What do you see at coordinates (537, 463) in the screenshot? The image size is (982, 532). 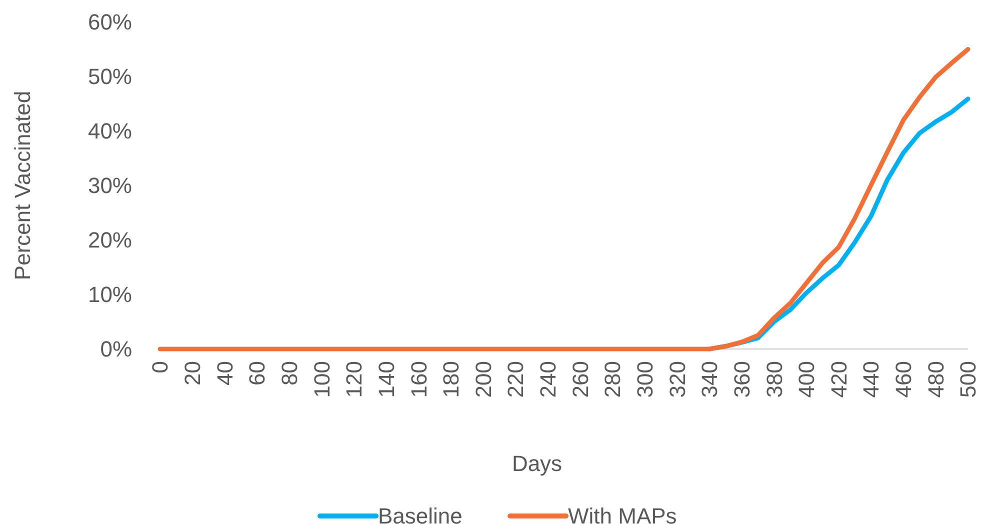 I see `x-axis-title: Days` at bounding box center [537, 463].